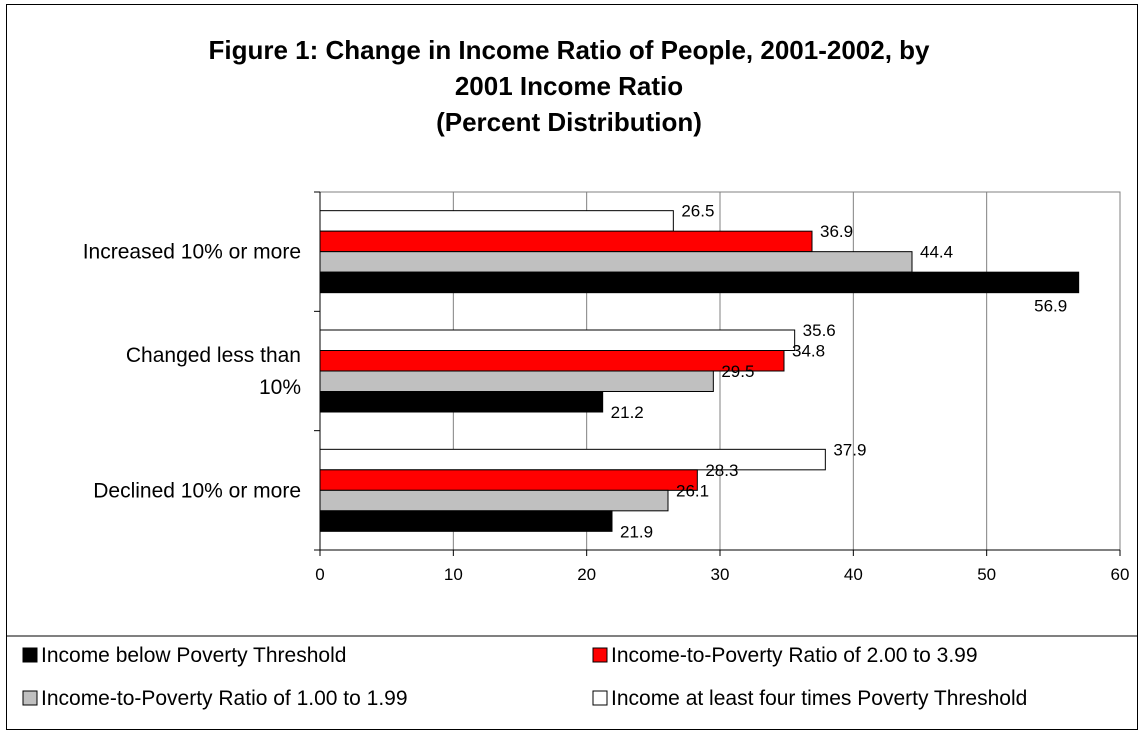 Image resolution: width=1144 pixels, height=734 pixels. What do you see at coordinates (453, 574) in the screenshot?
I see `x-tick-label: 10` at bounding box center [453, 574].